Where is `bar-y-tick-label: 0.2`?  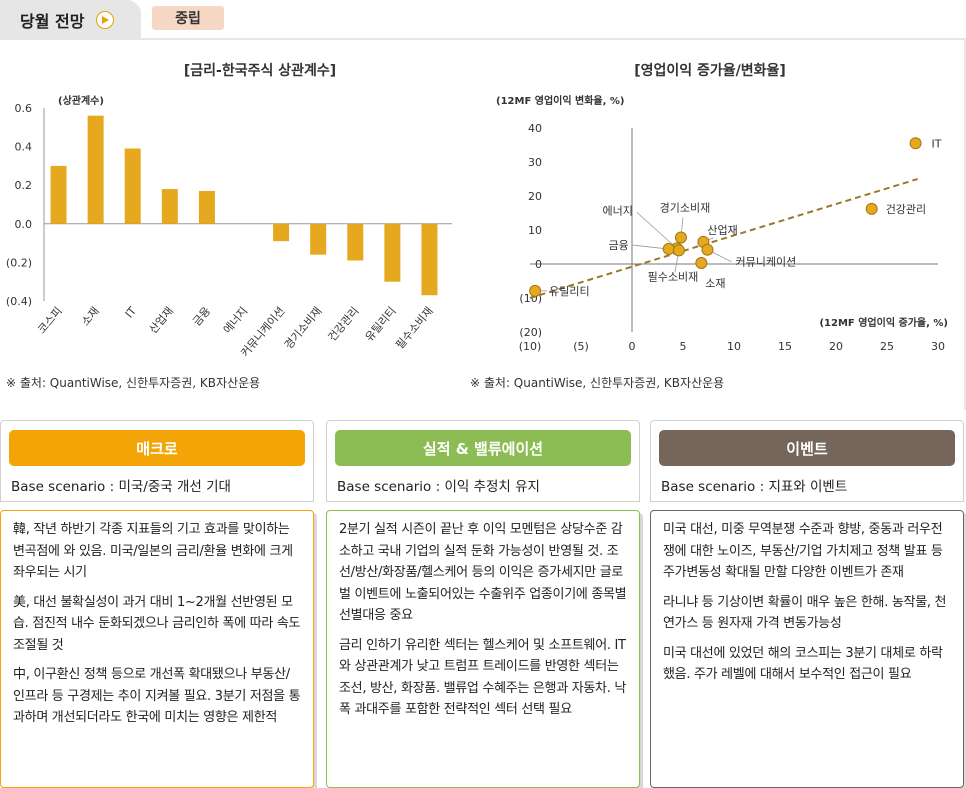 bar-y-tick-label: 0.2 is located at coordinates (24, 185).